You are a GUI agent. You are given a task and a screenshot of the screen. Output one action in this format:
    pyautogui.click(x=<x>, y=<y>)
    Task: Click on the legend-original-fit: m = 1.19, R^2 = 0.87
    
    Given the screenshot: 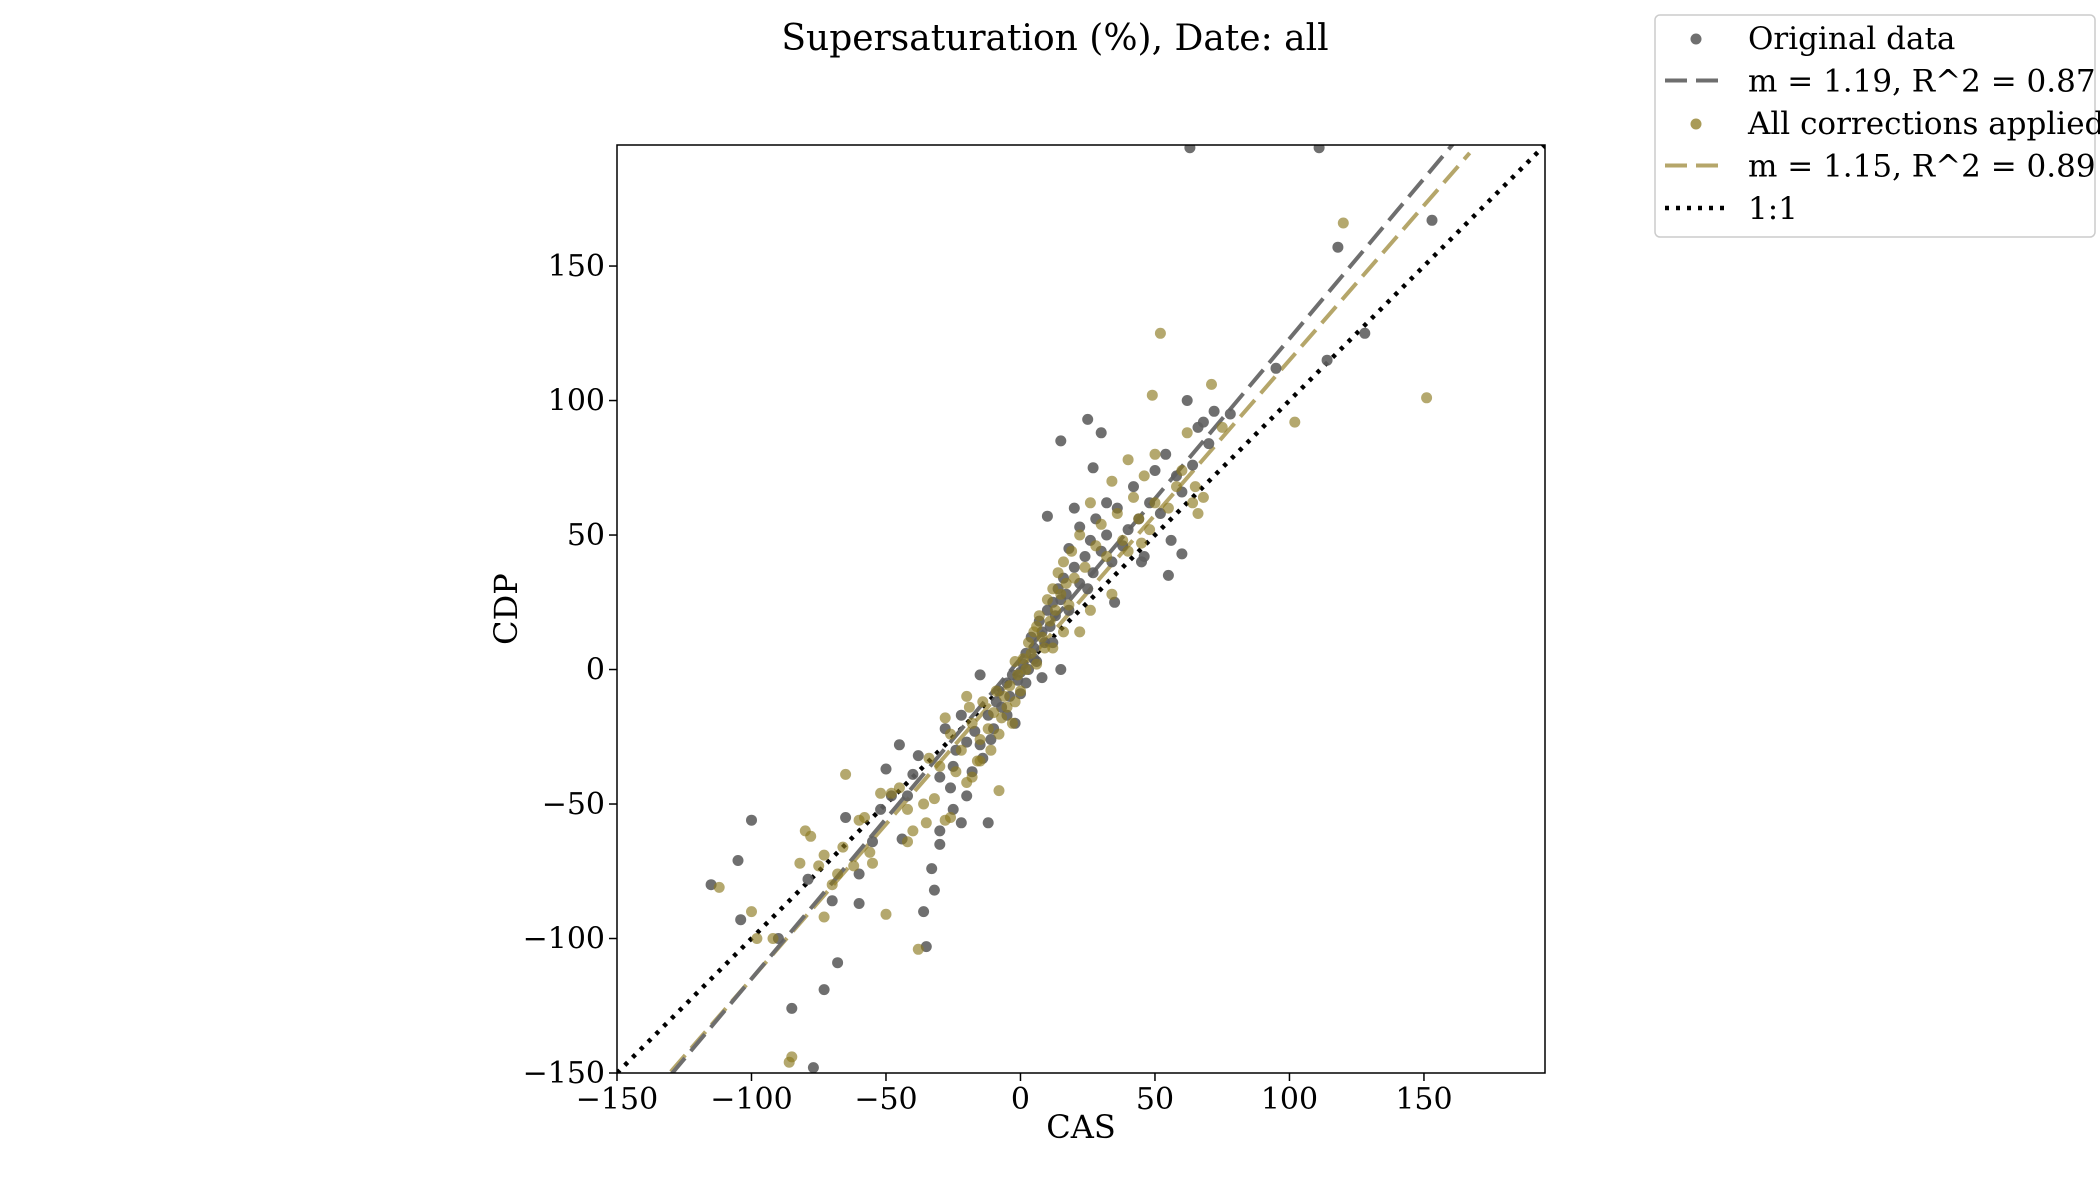 What is the action you would take?
    pyautogui.click(x=1880, y=82)
    